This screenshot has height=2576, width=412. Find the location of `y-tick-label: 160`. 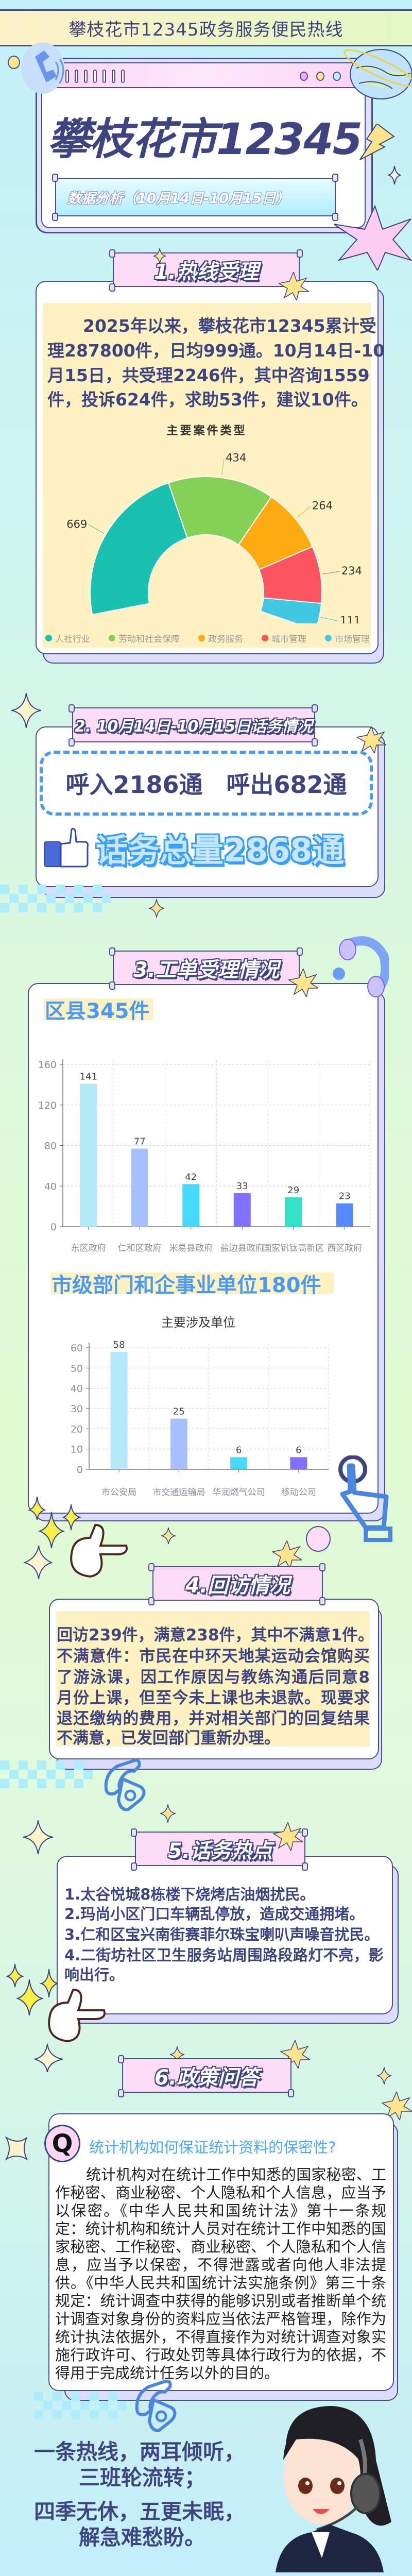

y-tick-label: 160 is located at coordinates (47, 1065).